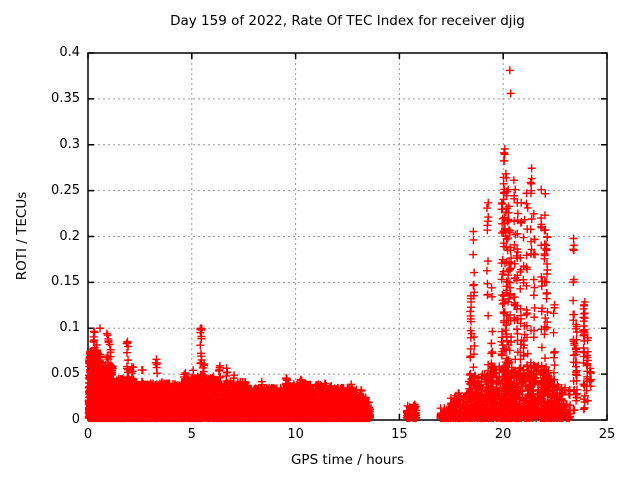 The width and height of the screenshot is (640, 480). Describe the element at coordinates (65, 282) in the screenshot. I see `y-tick-label: 0.15` at that location.